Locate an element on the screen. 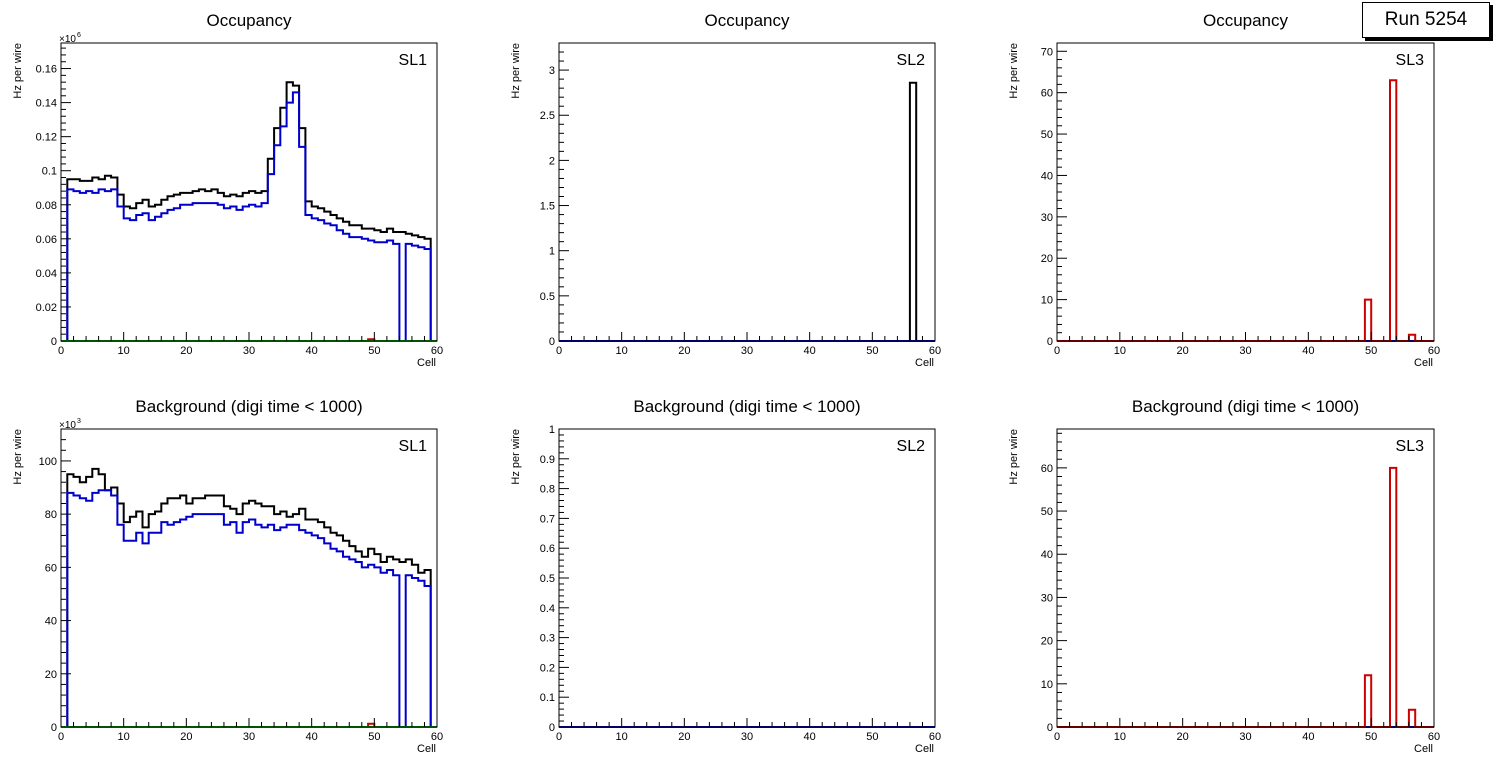 The height and width of the screenshot is (772, 1496). y-tick-label: 0.12 is located at coordinates (46, 138).